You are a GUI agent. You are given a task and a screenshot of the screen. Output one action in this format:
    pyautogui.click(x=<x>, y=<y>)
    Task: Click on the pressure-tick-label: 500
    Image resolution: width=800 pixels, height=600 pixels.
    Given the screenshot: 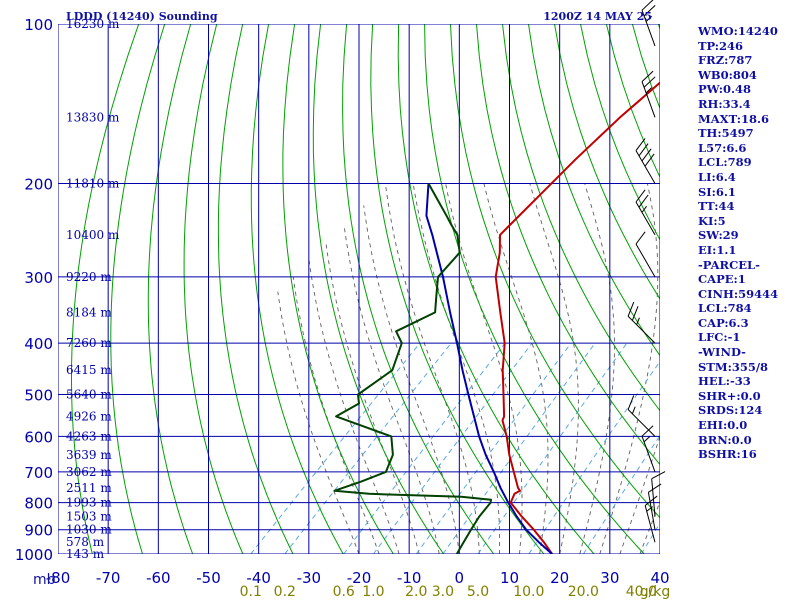 What is the action you would take?
    pyautogui.click(x=38, y=395)
    